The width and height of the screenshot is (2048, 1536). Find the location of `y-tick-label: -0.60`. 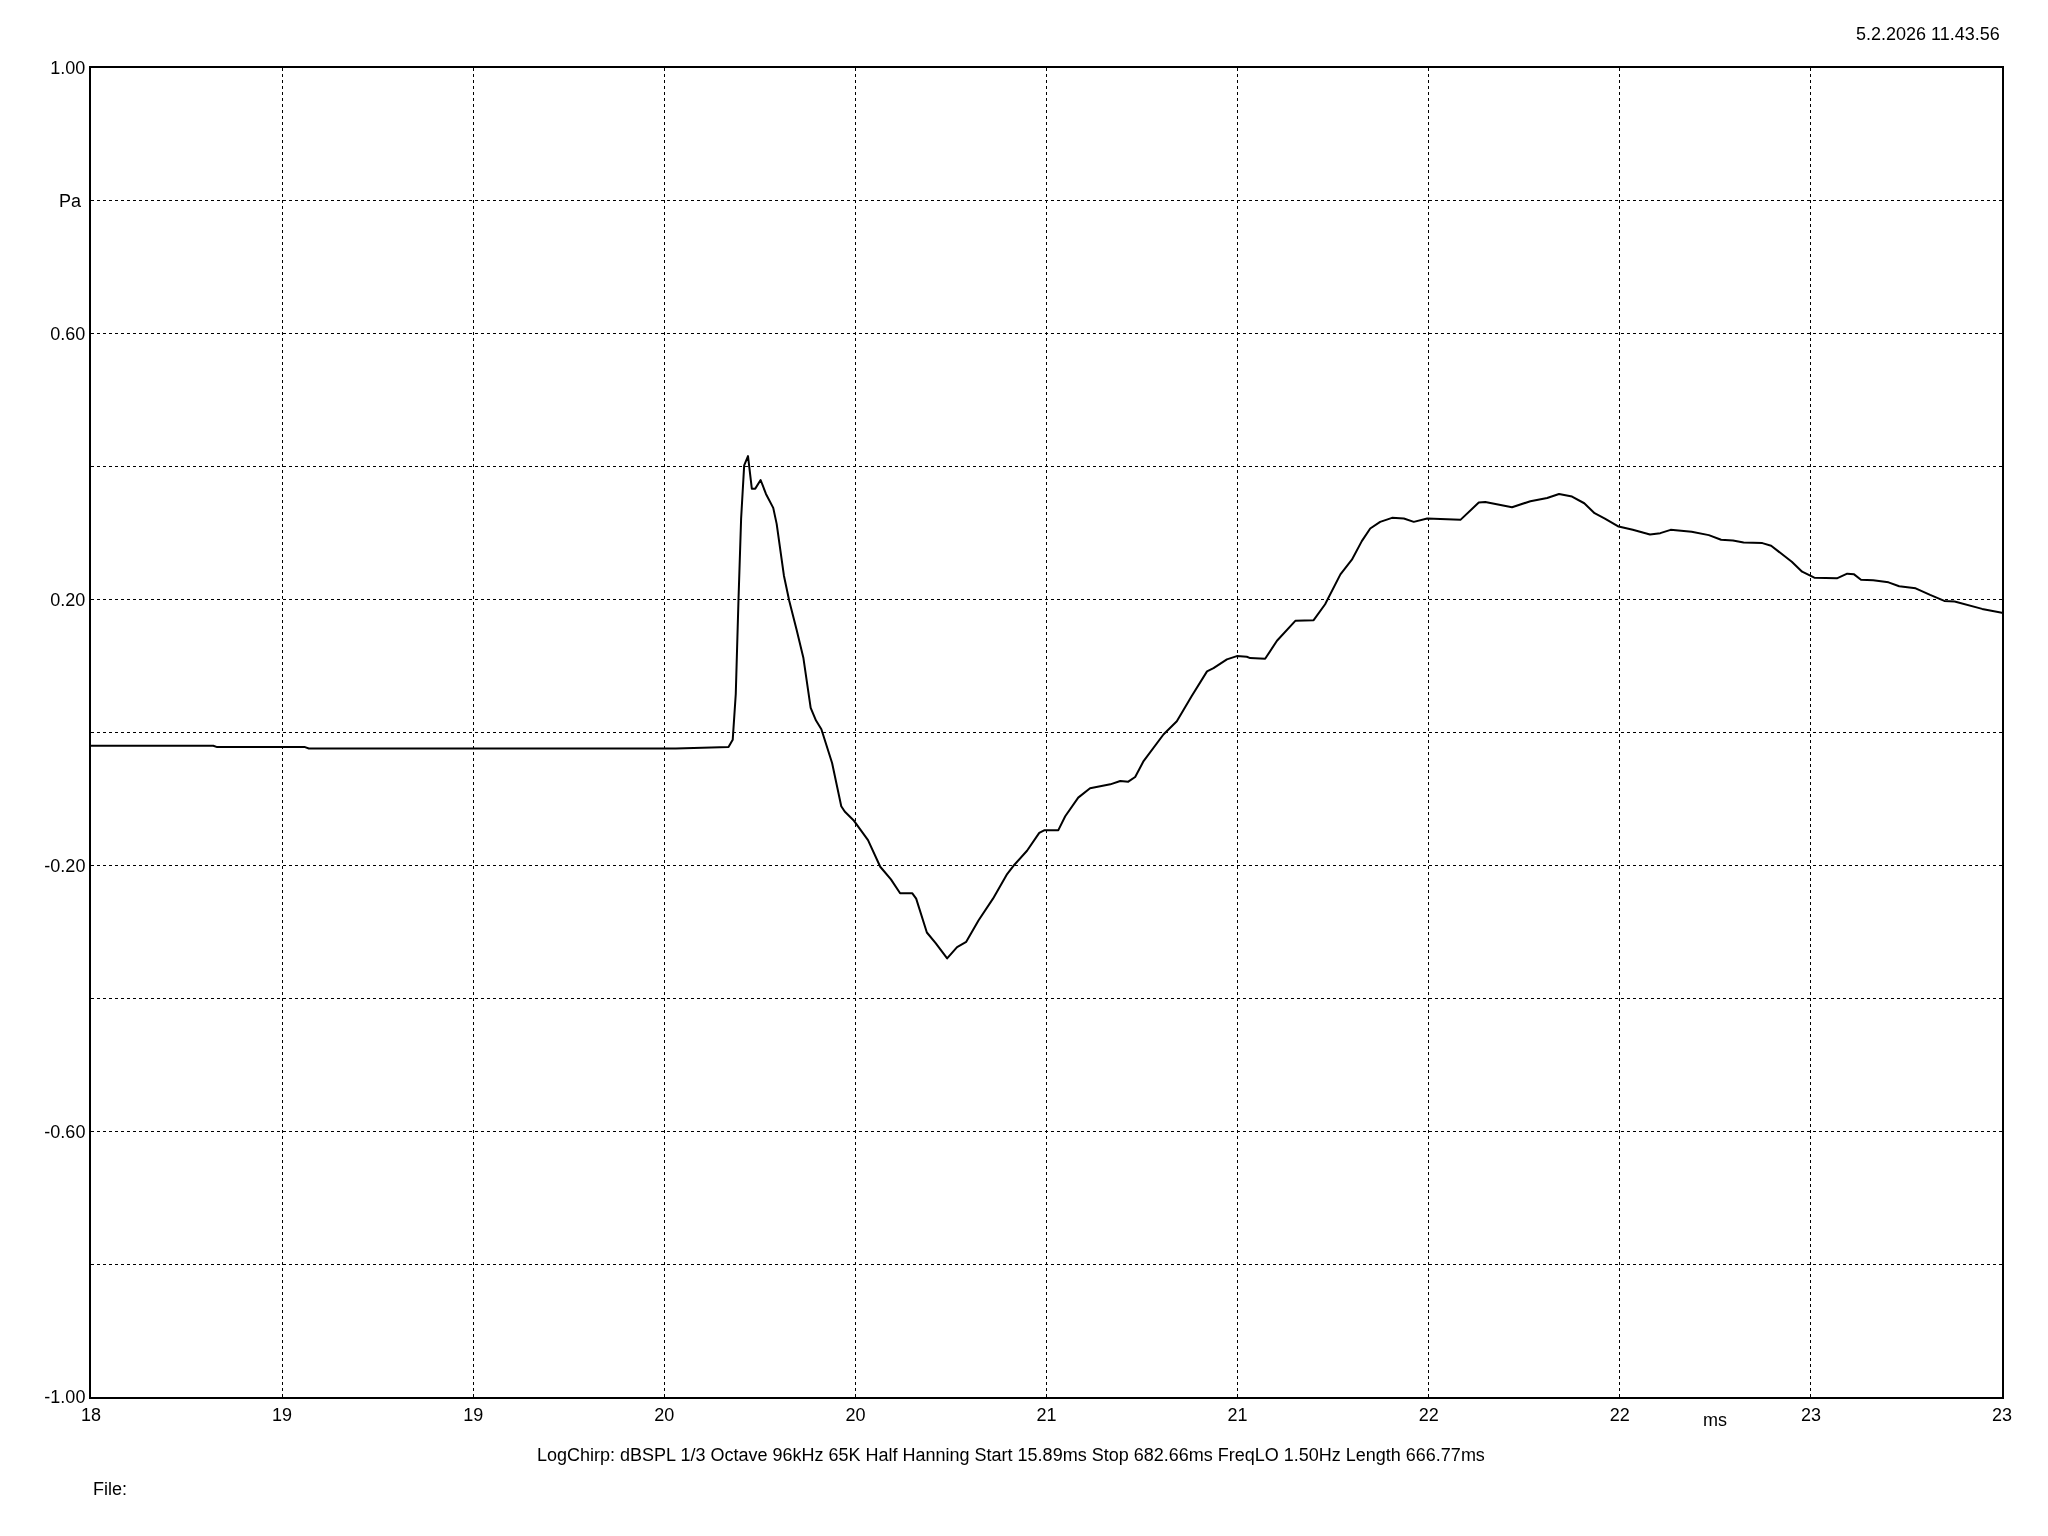

y-tick-label: -0.60 is located at coordinates (65, 1131).